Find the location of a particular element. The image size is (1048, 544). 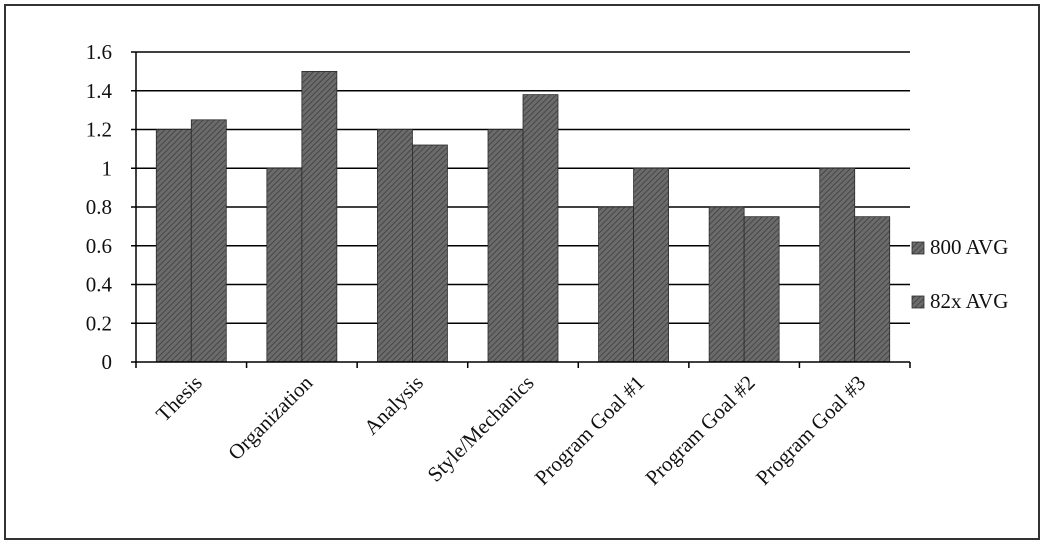

x-tick-label: Style/Mechanics is located at coordinates (481, 429).